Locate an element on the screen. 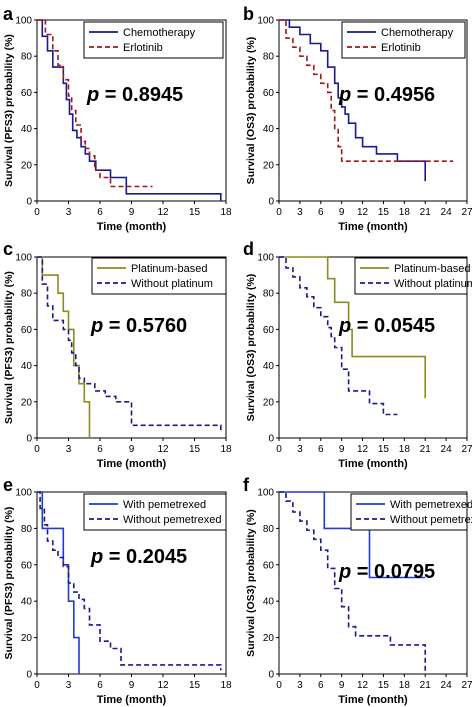  legend: Platinum-based Without platinum is located at coordinates (159, 276).